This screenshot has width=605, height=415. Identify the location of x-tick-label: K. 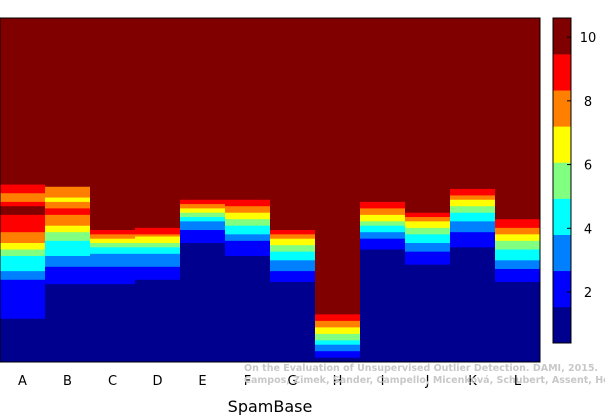
(472, 381).